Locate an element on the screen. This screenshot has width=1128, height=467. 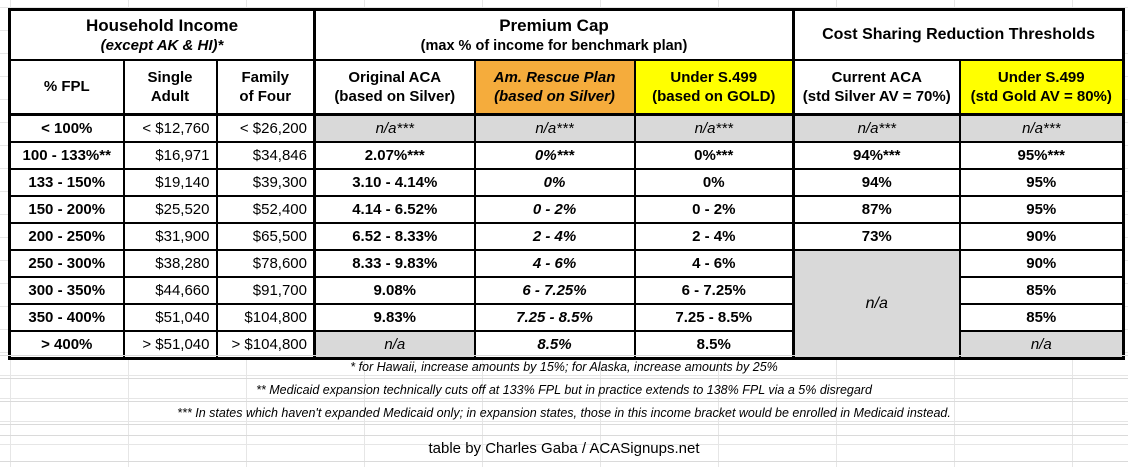
original-aca-cell: 4.14 - 6.52% is located at coordinates (394, 209).